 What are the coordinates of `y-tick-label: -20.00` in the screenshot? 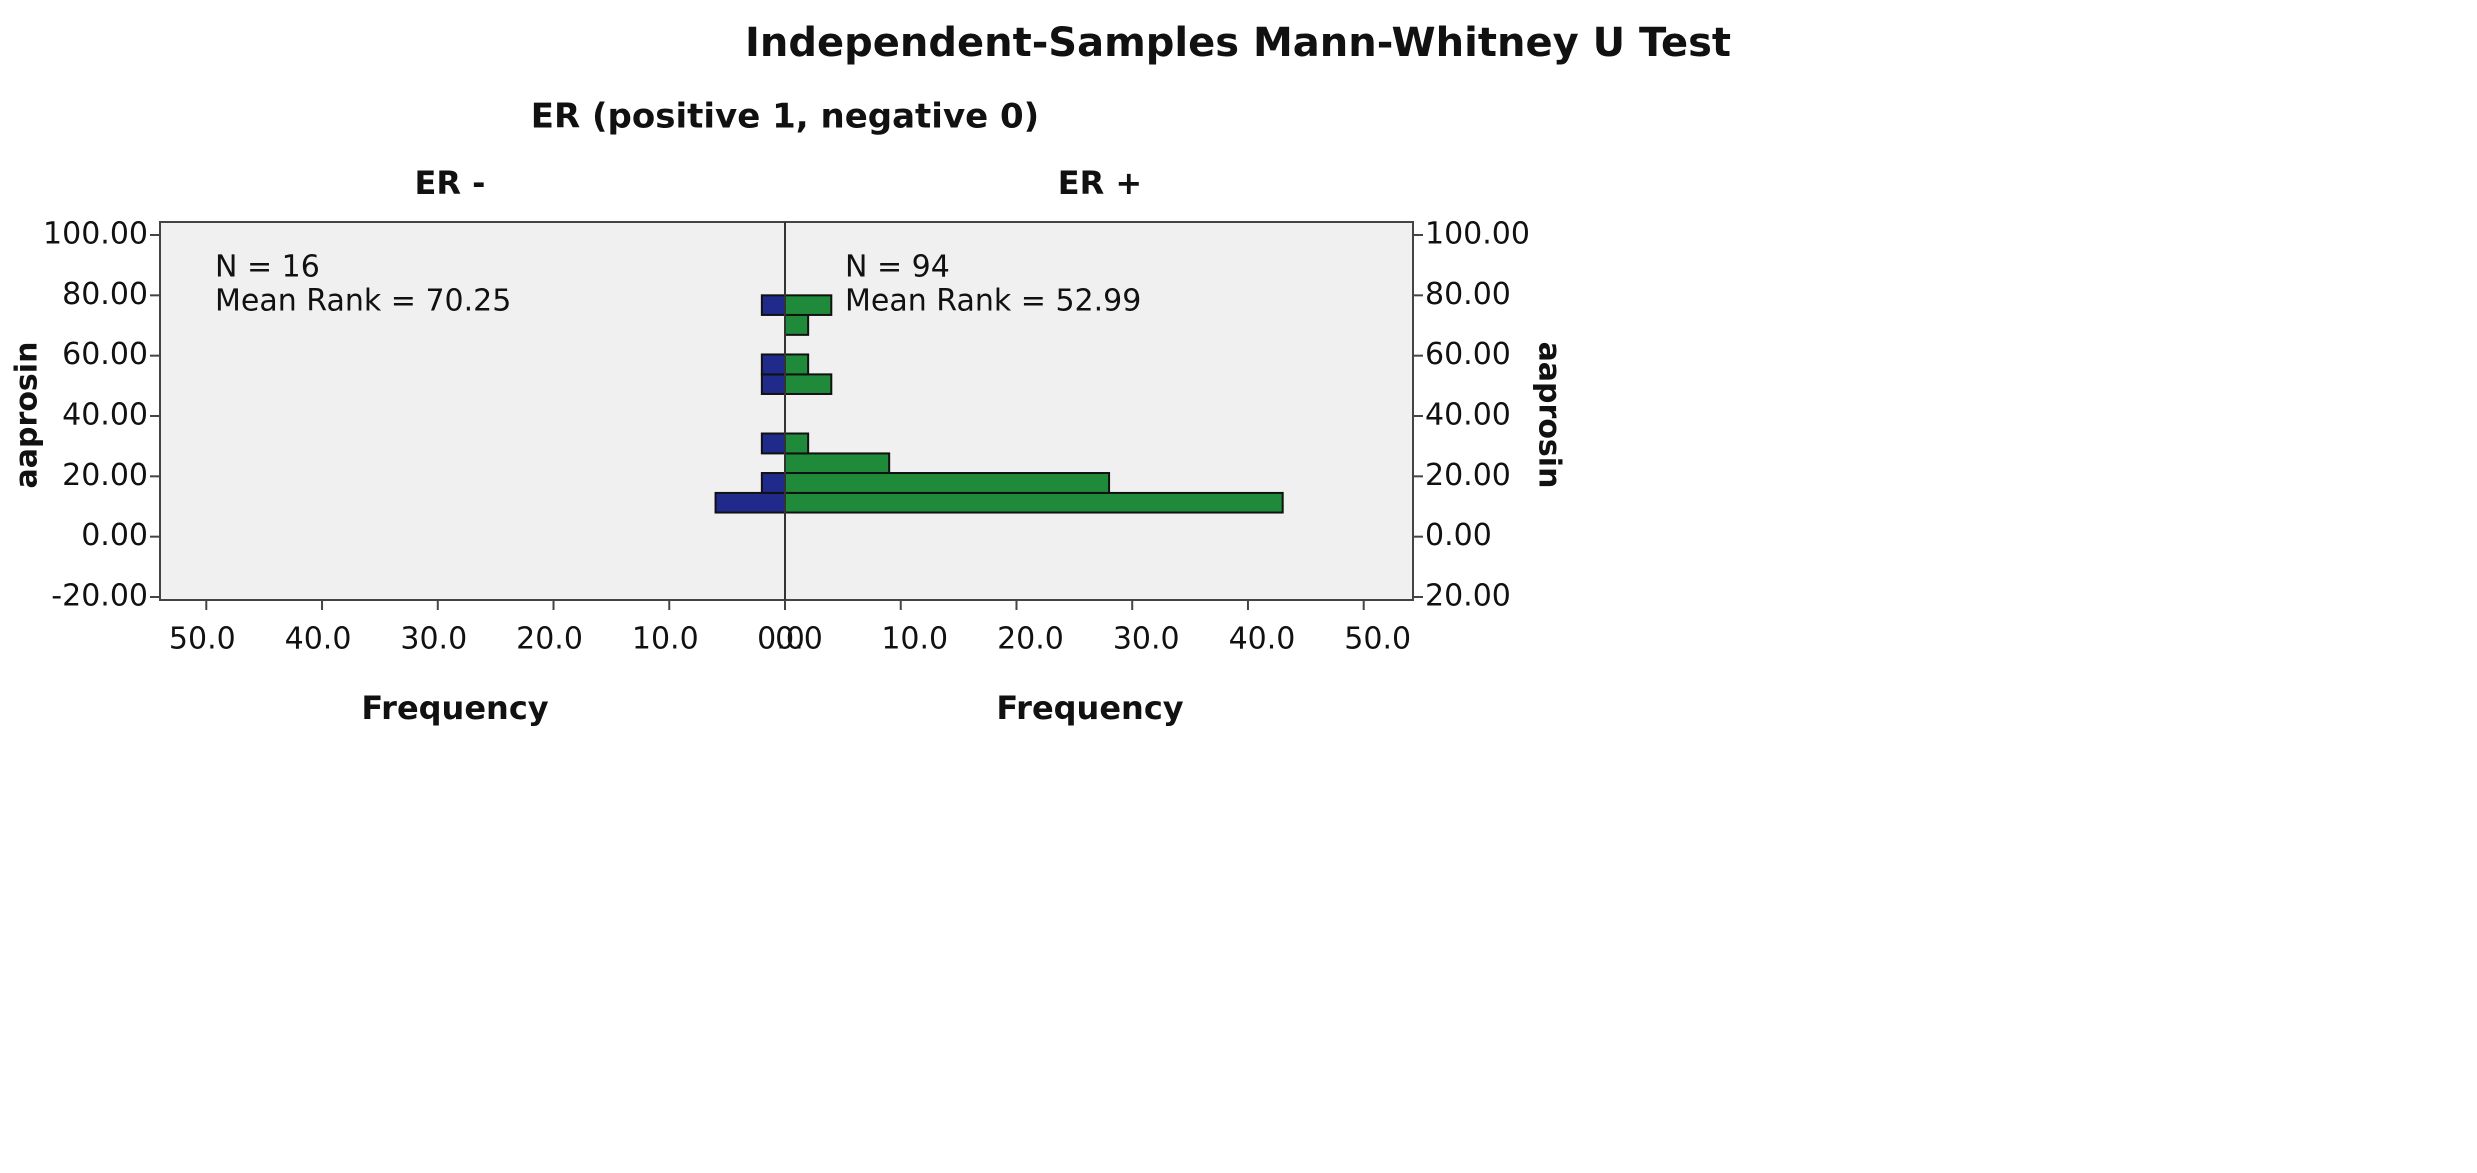 It's located at (99, 596).